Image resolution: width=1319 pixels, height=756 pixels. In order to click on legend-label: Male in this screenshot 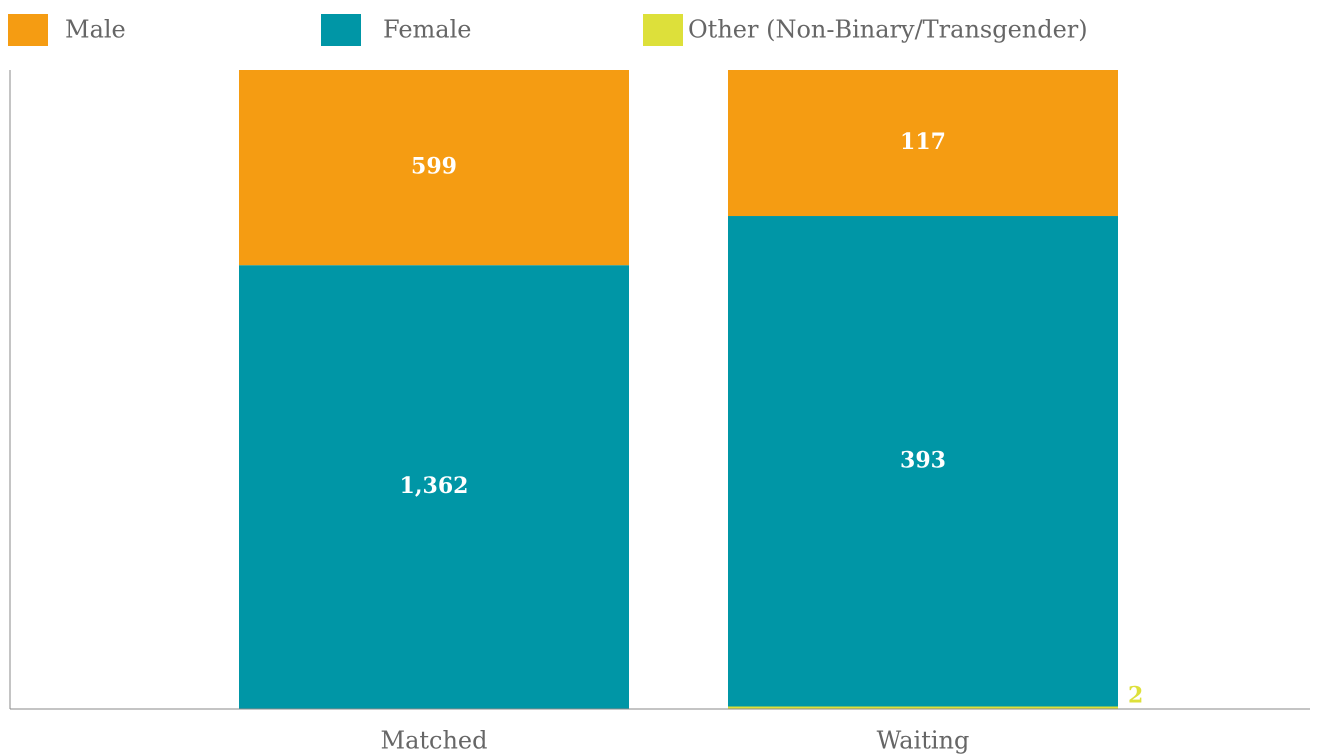, I will do `click(95, 30)`.